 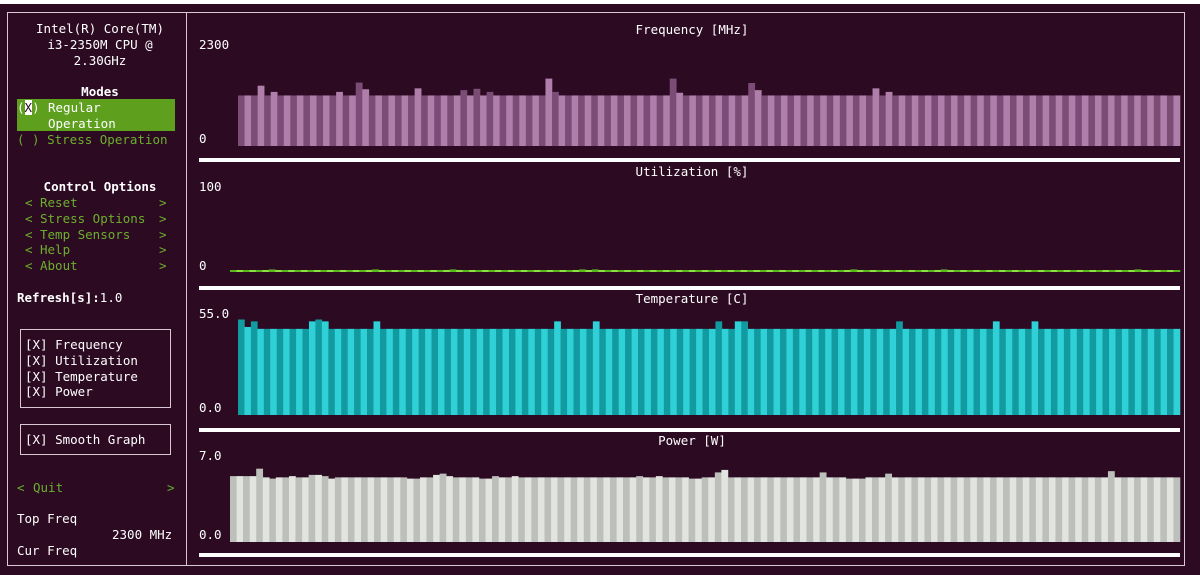 What do you see at coordinates (69, 298) in the screenshot?
I see `refresh-rate: Refresh[s]:1.0` at bounding box center [69, 298].